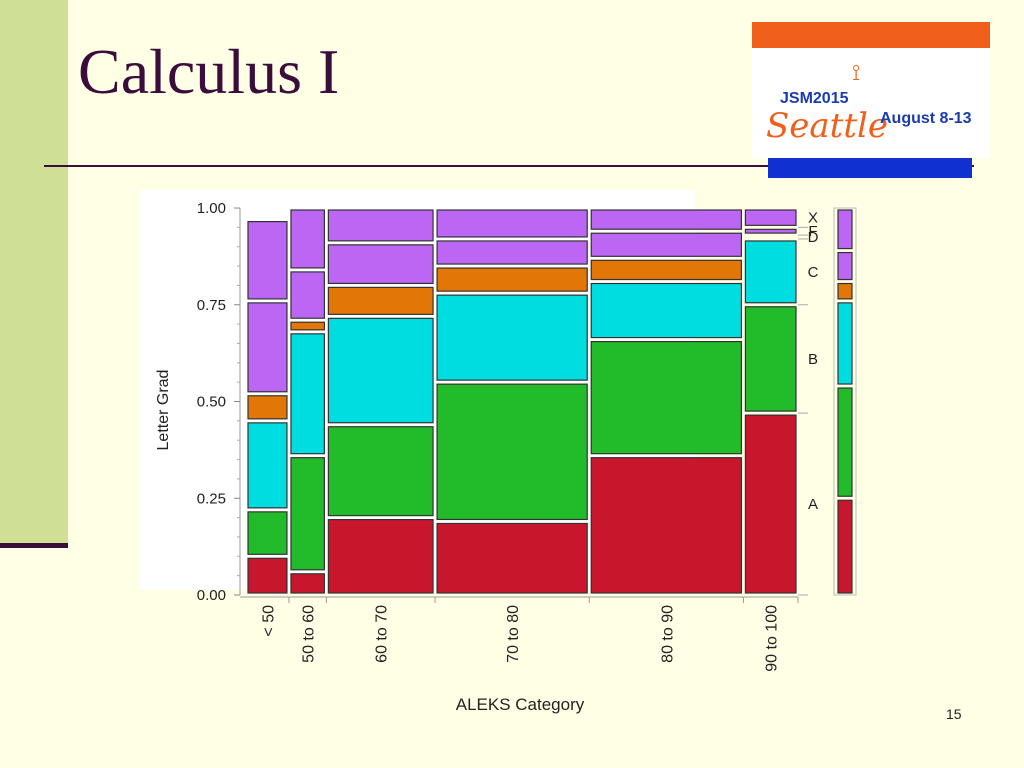 This screenshot has height=768, width=1024. What do you see at coordinates (812, 231) in the screenshot?
I see `grade-label-F: F` at bounding box center [812, 231].